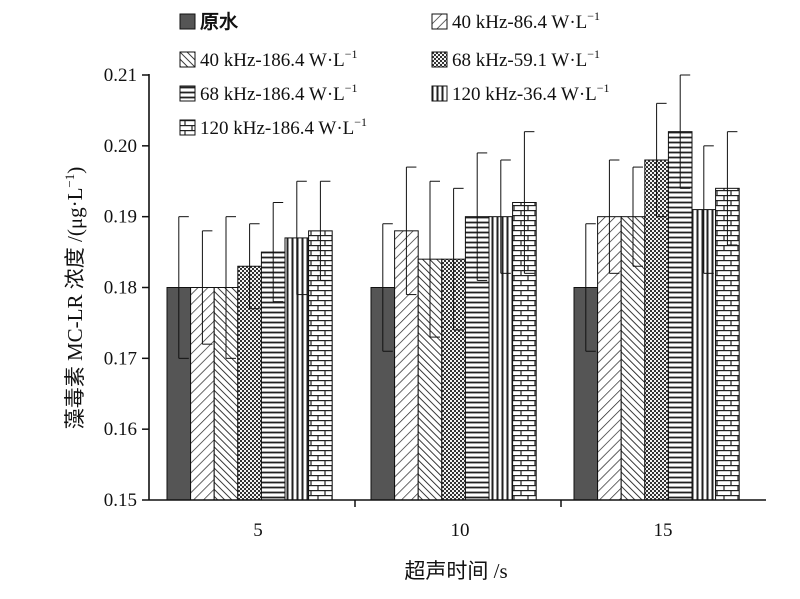 The image size is (800, 599). I want to click on error-bar-s6-c0, so click(325, 230).